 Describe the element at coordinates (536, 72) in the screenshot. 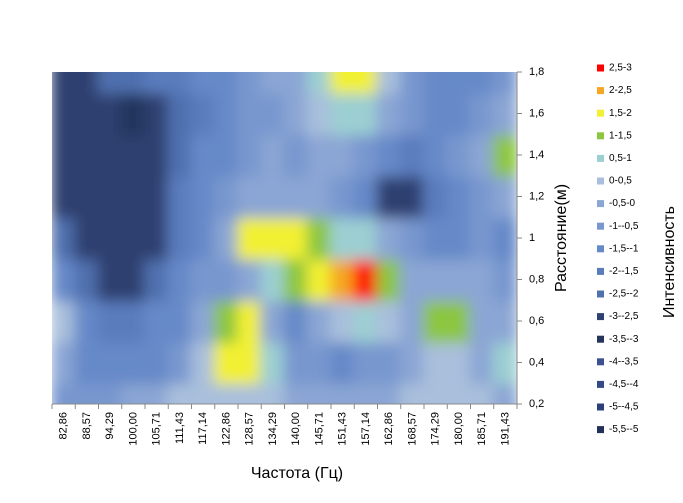

I see `y-tick-label: 1,8` at that location.